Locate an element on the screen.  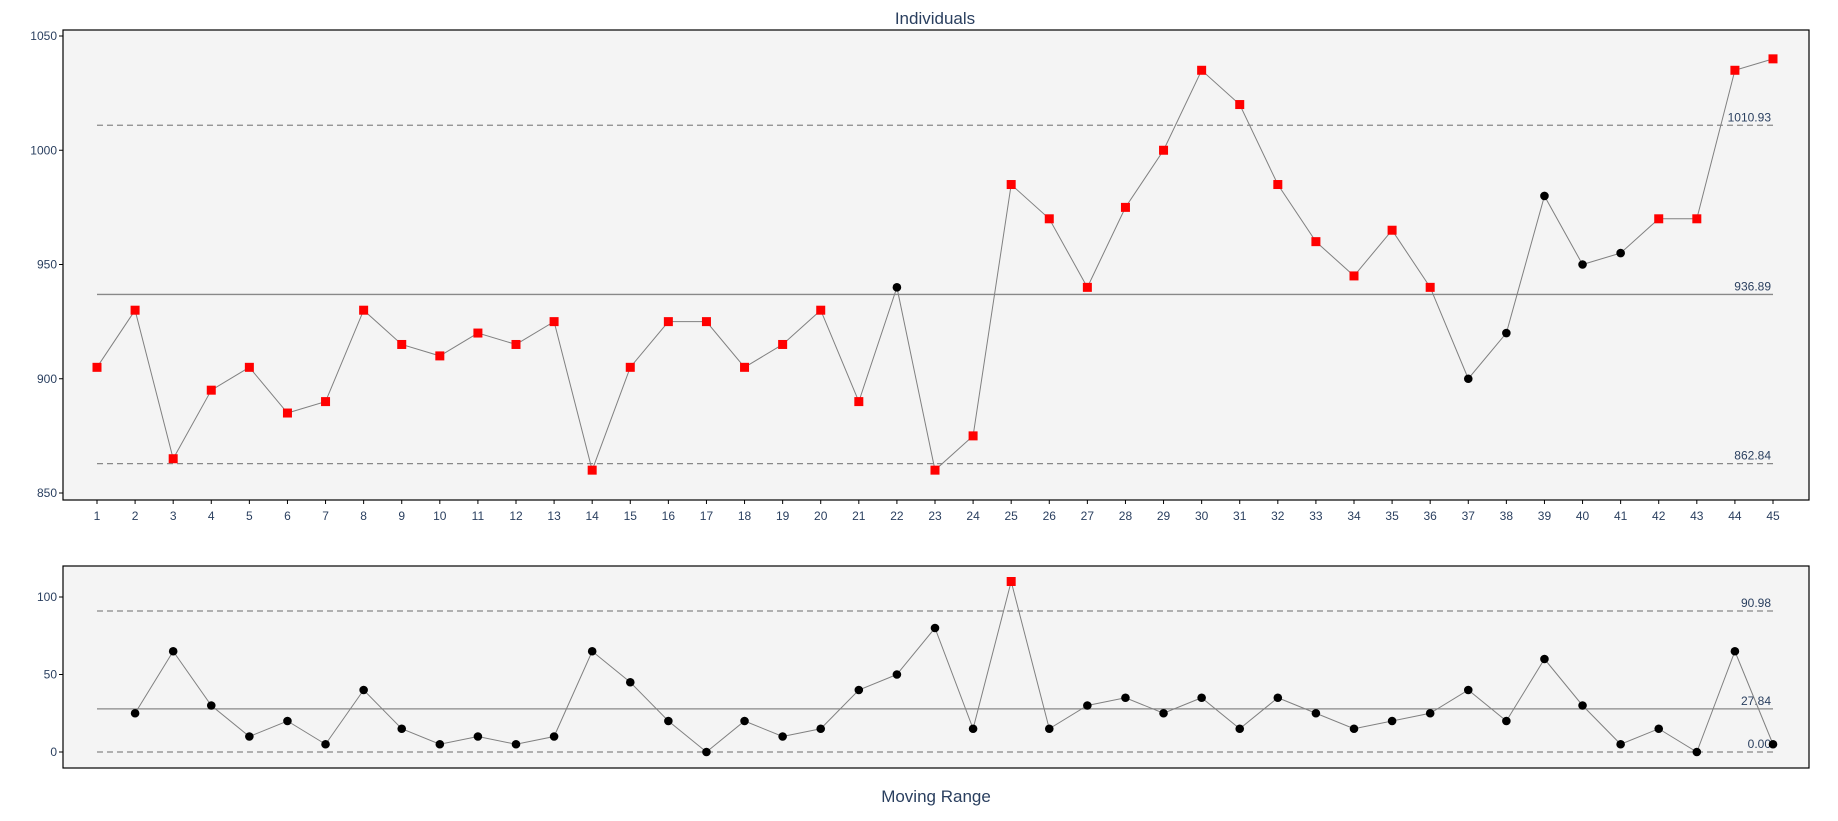
x-tick-label: 31 is located at coordinates (1240, 516).